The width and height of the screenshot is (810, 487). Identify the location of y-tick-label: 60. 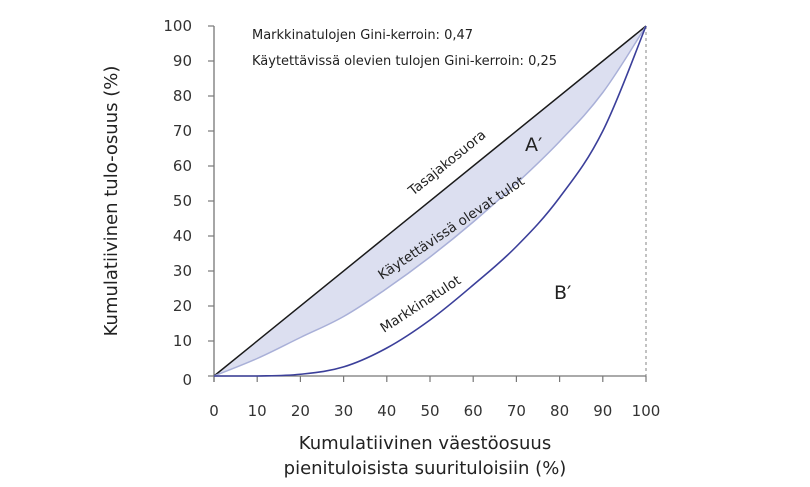
(182, 166).